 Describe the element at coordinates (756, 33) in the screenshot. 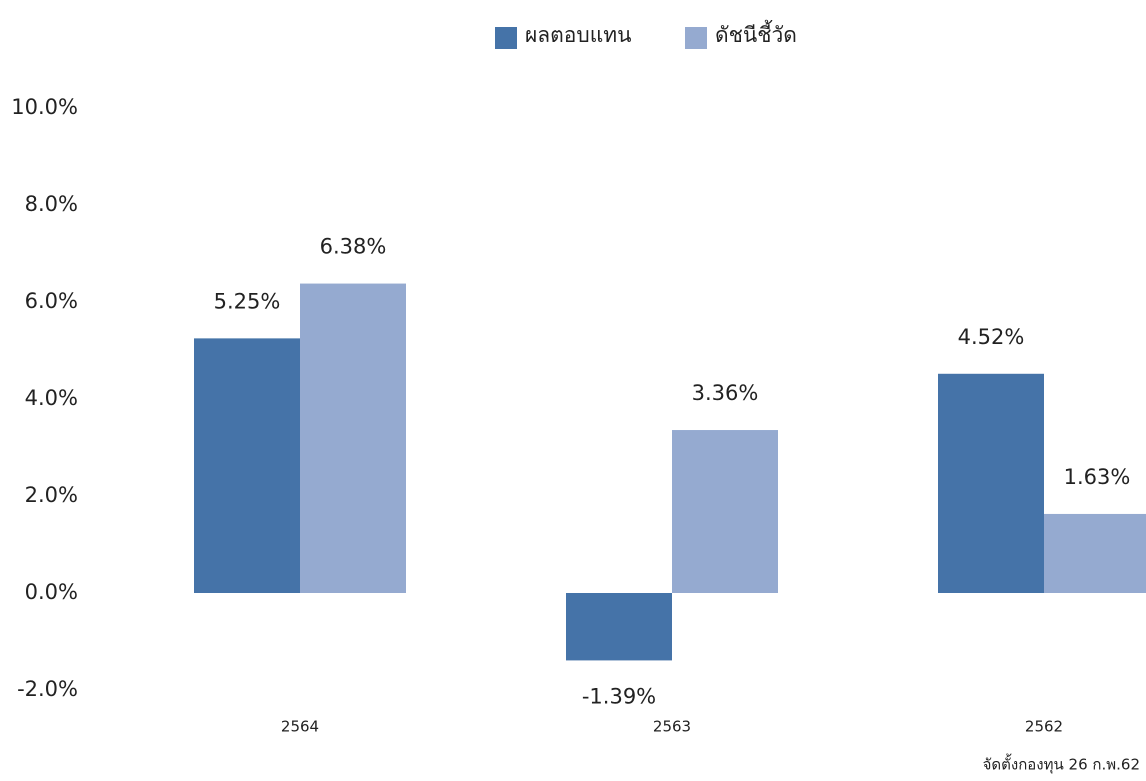

I see `legend-label: ดัชนีชี้วัด` at that location.